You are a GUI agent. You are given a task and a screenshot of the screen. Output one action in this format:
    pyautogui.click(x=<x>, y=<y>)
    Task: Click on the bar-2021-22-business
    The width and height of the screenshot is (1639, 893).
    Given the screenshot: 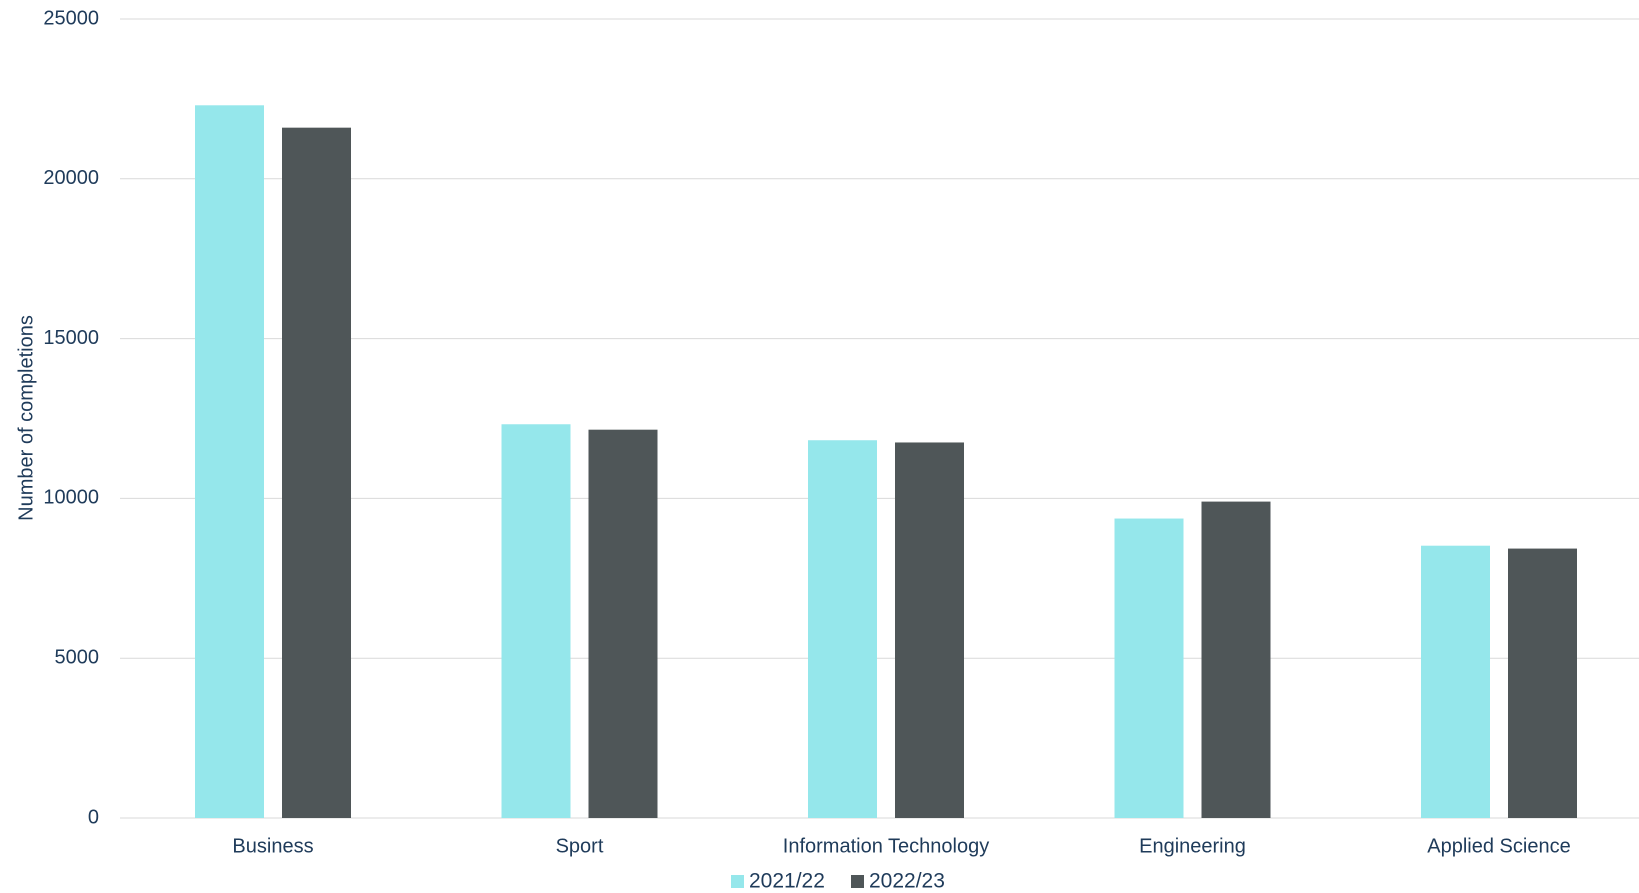 What is the action you would take?
    pyautogui.click(x=229, y=462)
    